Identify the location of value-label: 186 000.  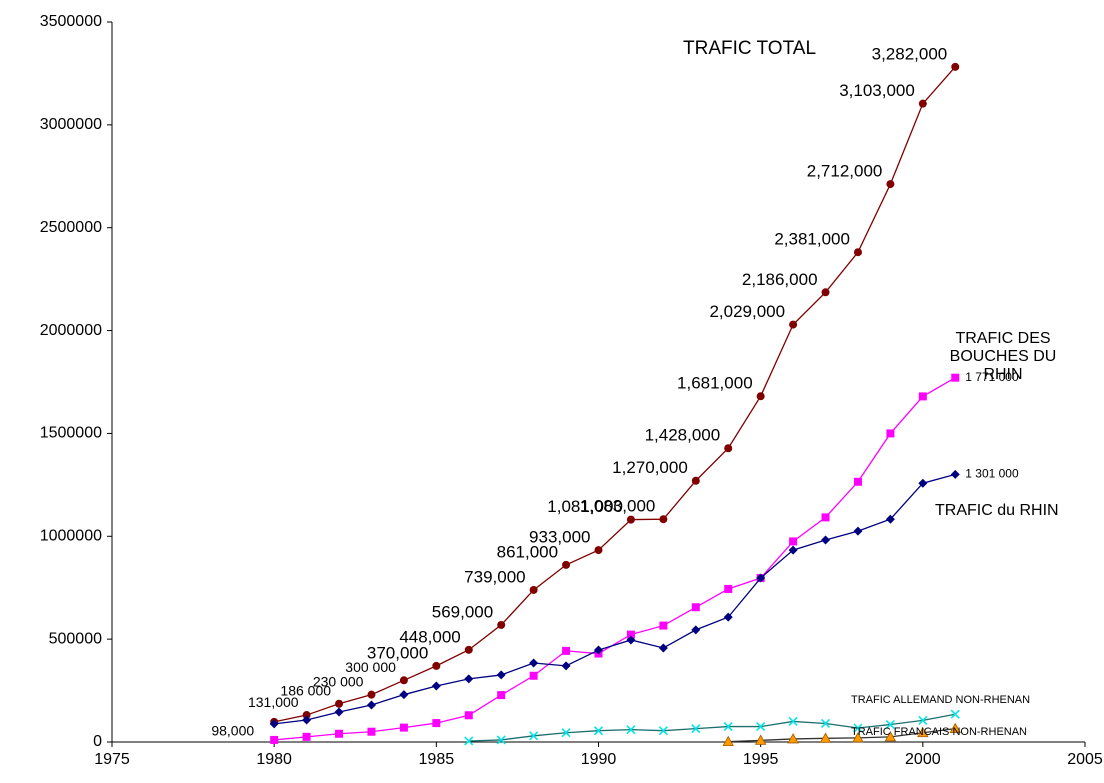
(305, 690).